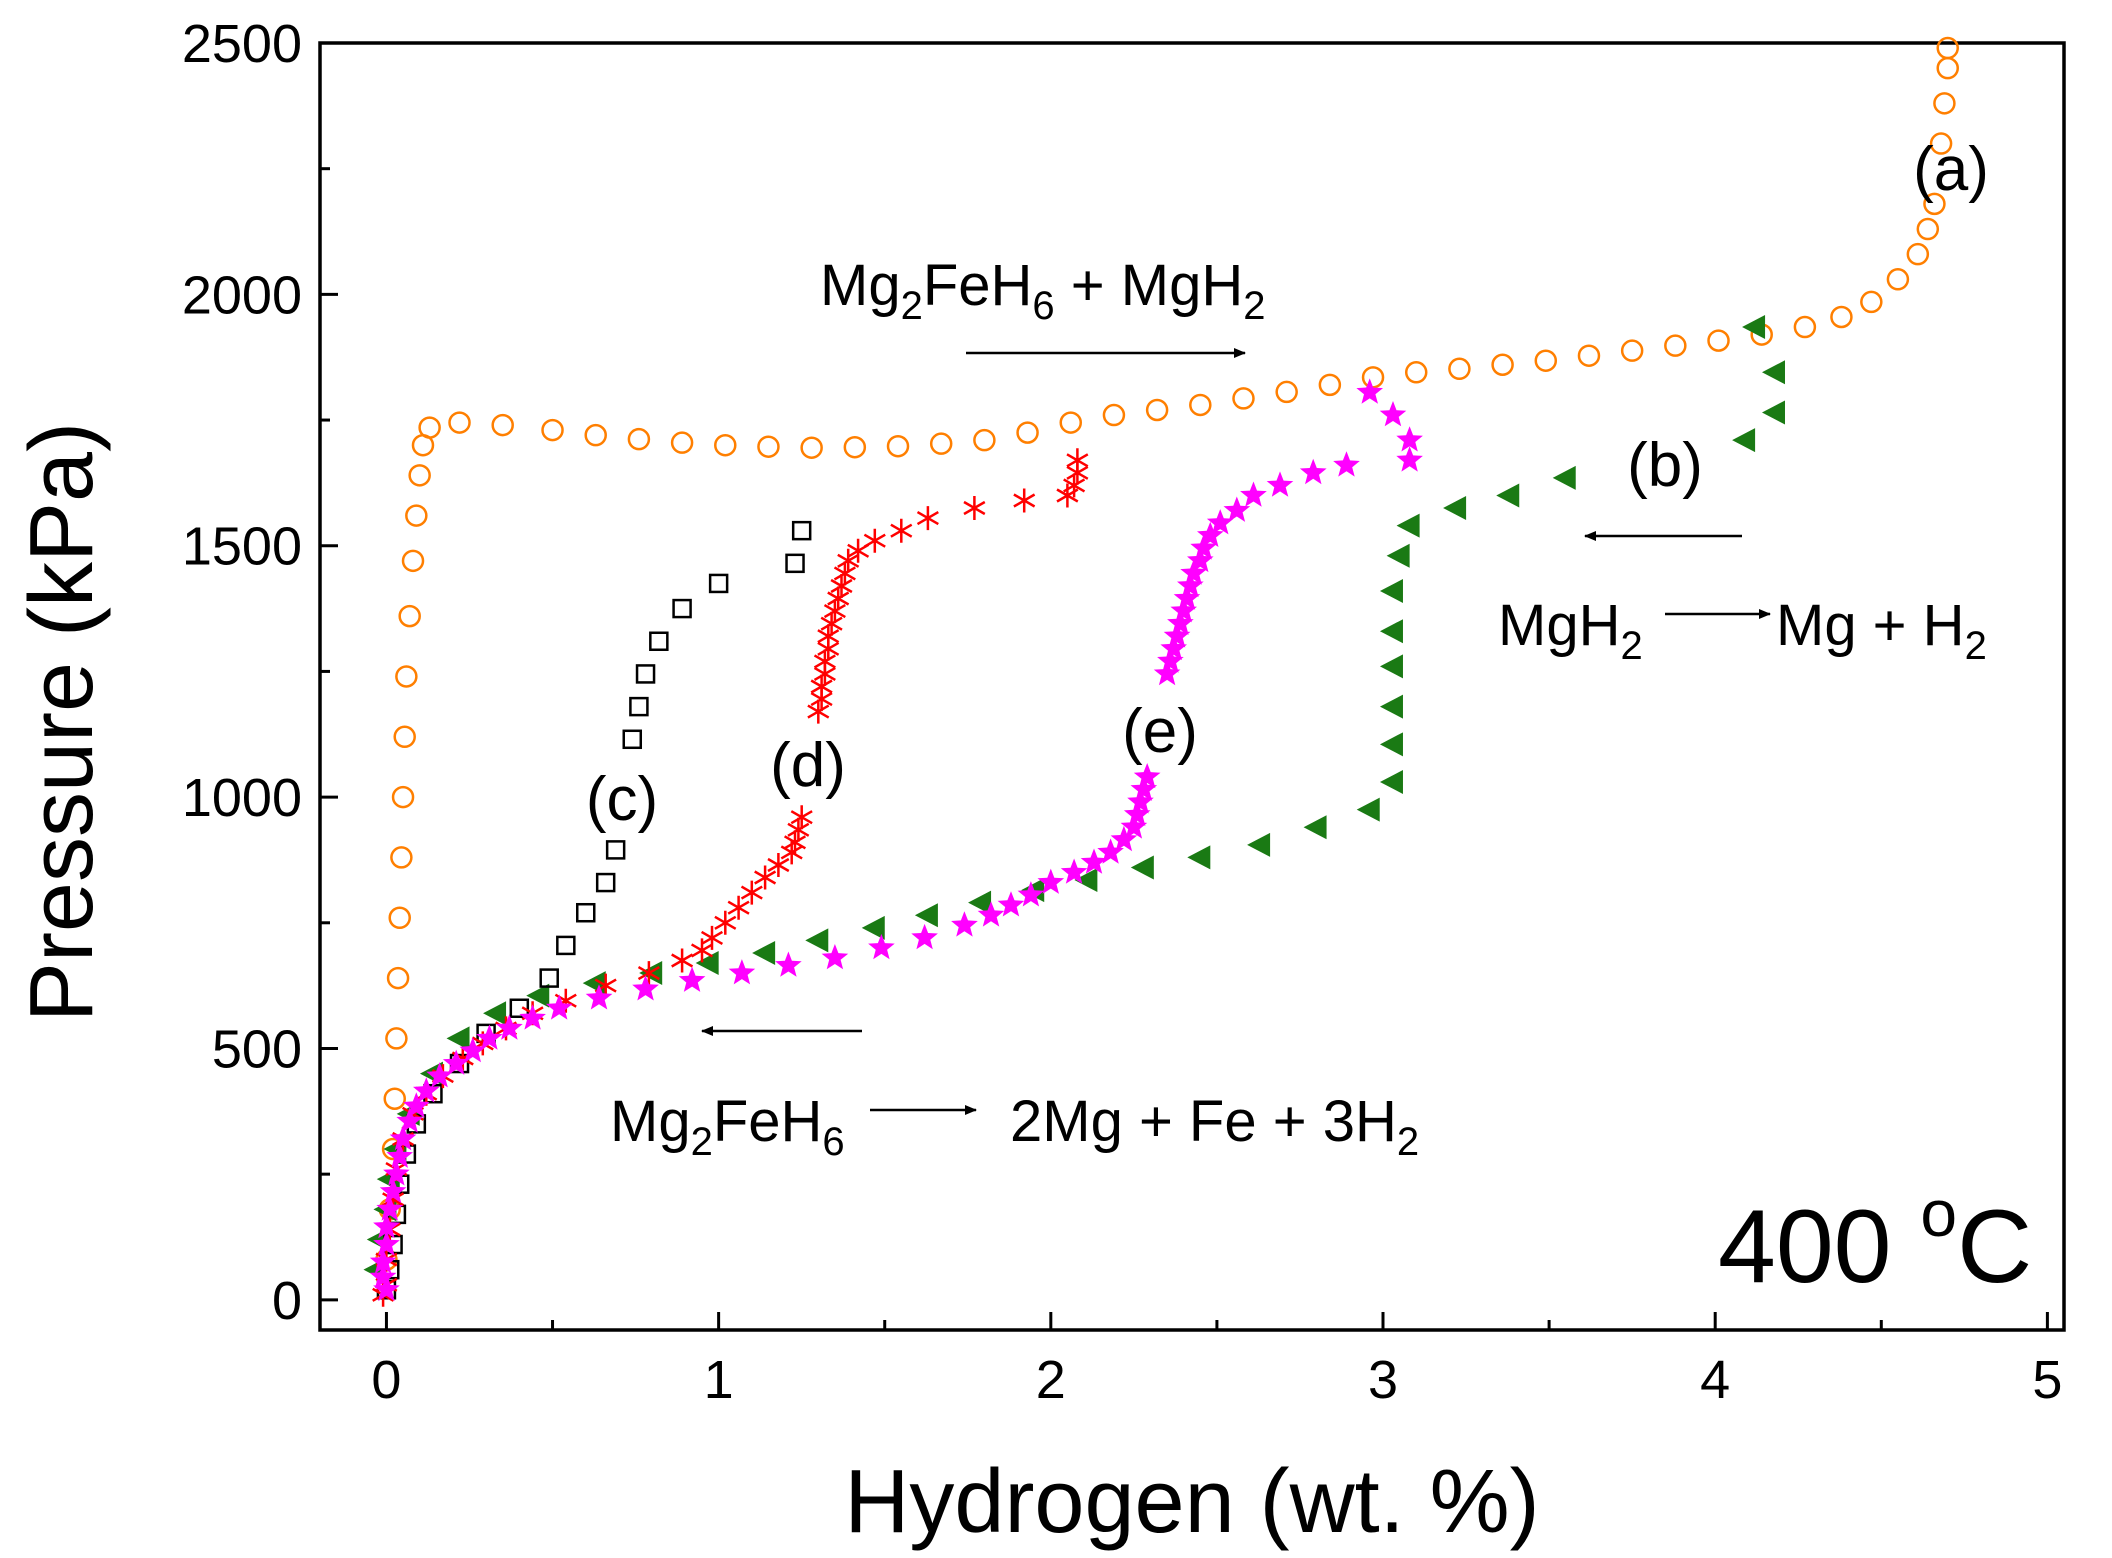  I want to click on x-tick-label: 4, so click(1715, 1380).